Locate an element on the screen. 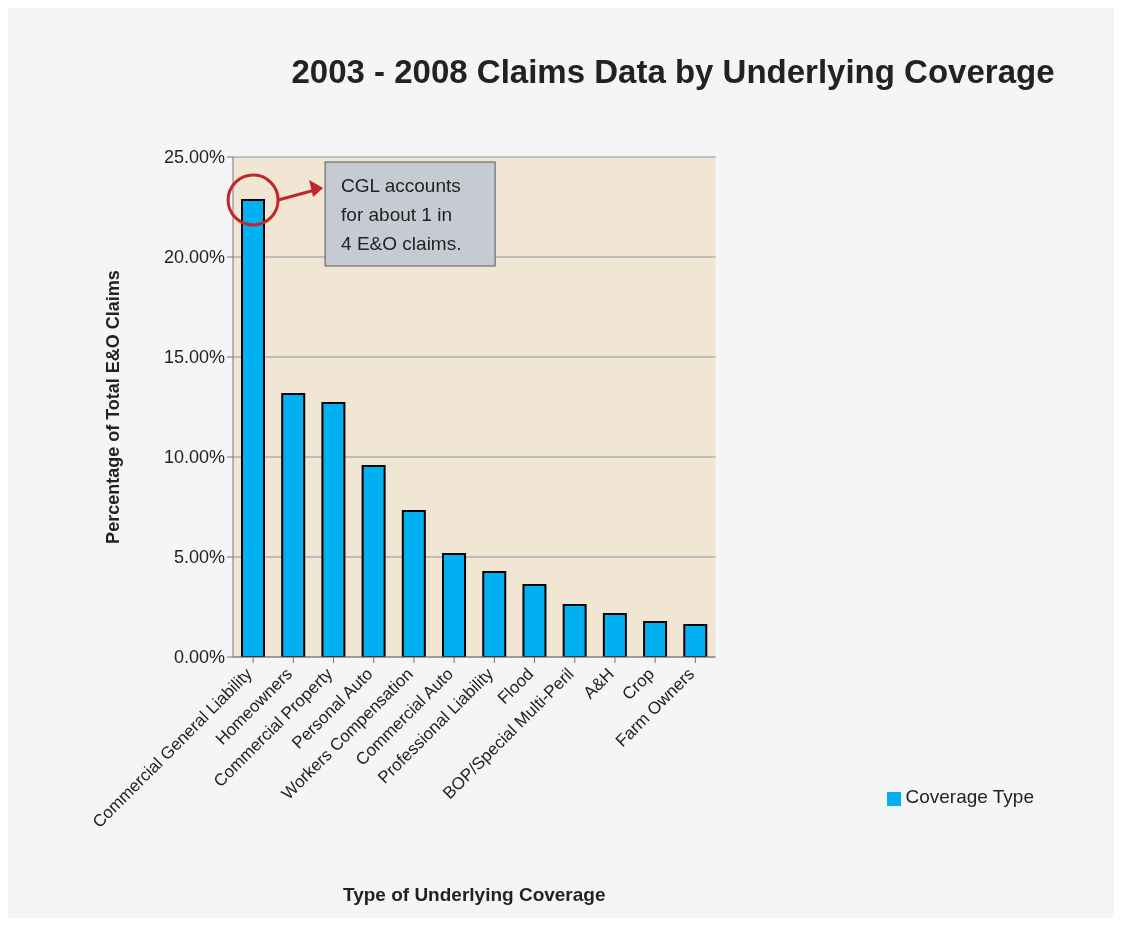 This screenshot has width=1122, height=928. y-tick-label: 5.00% is located at coordinates (199, 557).